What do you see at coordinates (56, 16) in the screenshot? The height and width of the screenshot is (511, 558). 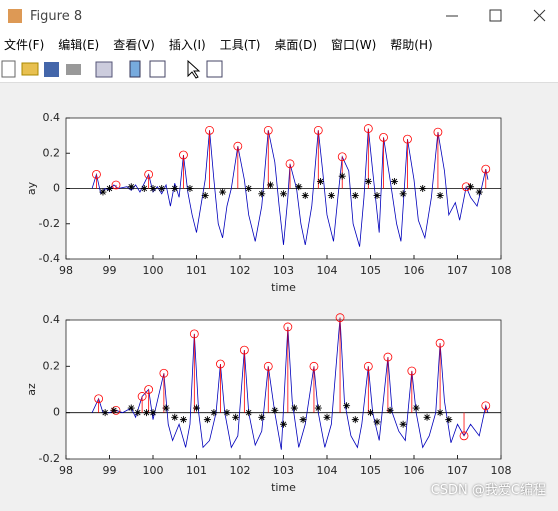 I see `window-title: Figure 8` at bounding box center [56, 16].